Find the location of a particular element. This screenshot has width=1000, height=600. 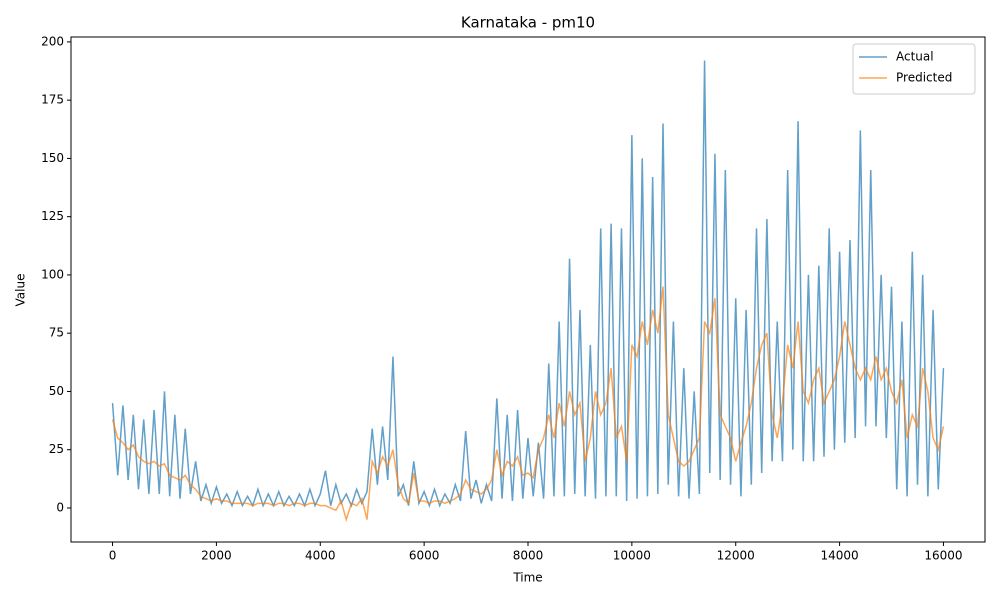

legend-label: Predicted is located at coordinates (924, 78).